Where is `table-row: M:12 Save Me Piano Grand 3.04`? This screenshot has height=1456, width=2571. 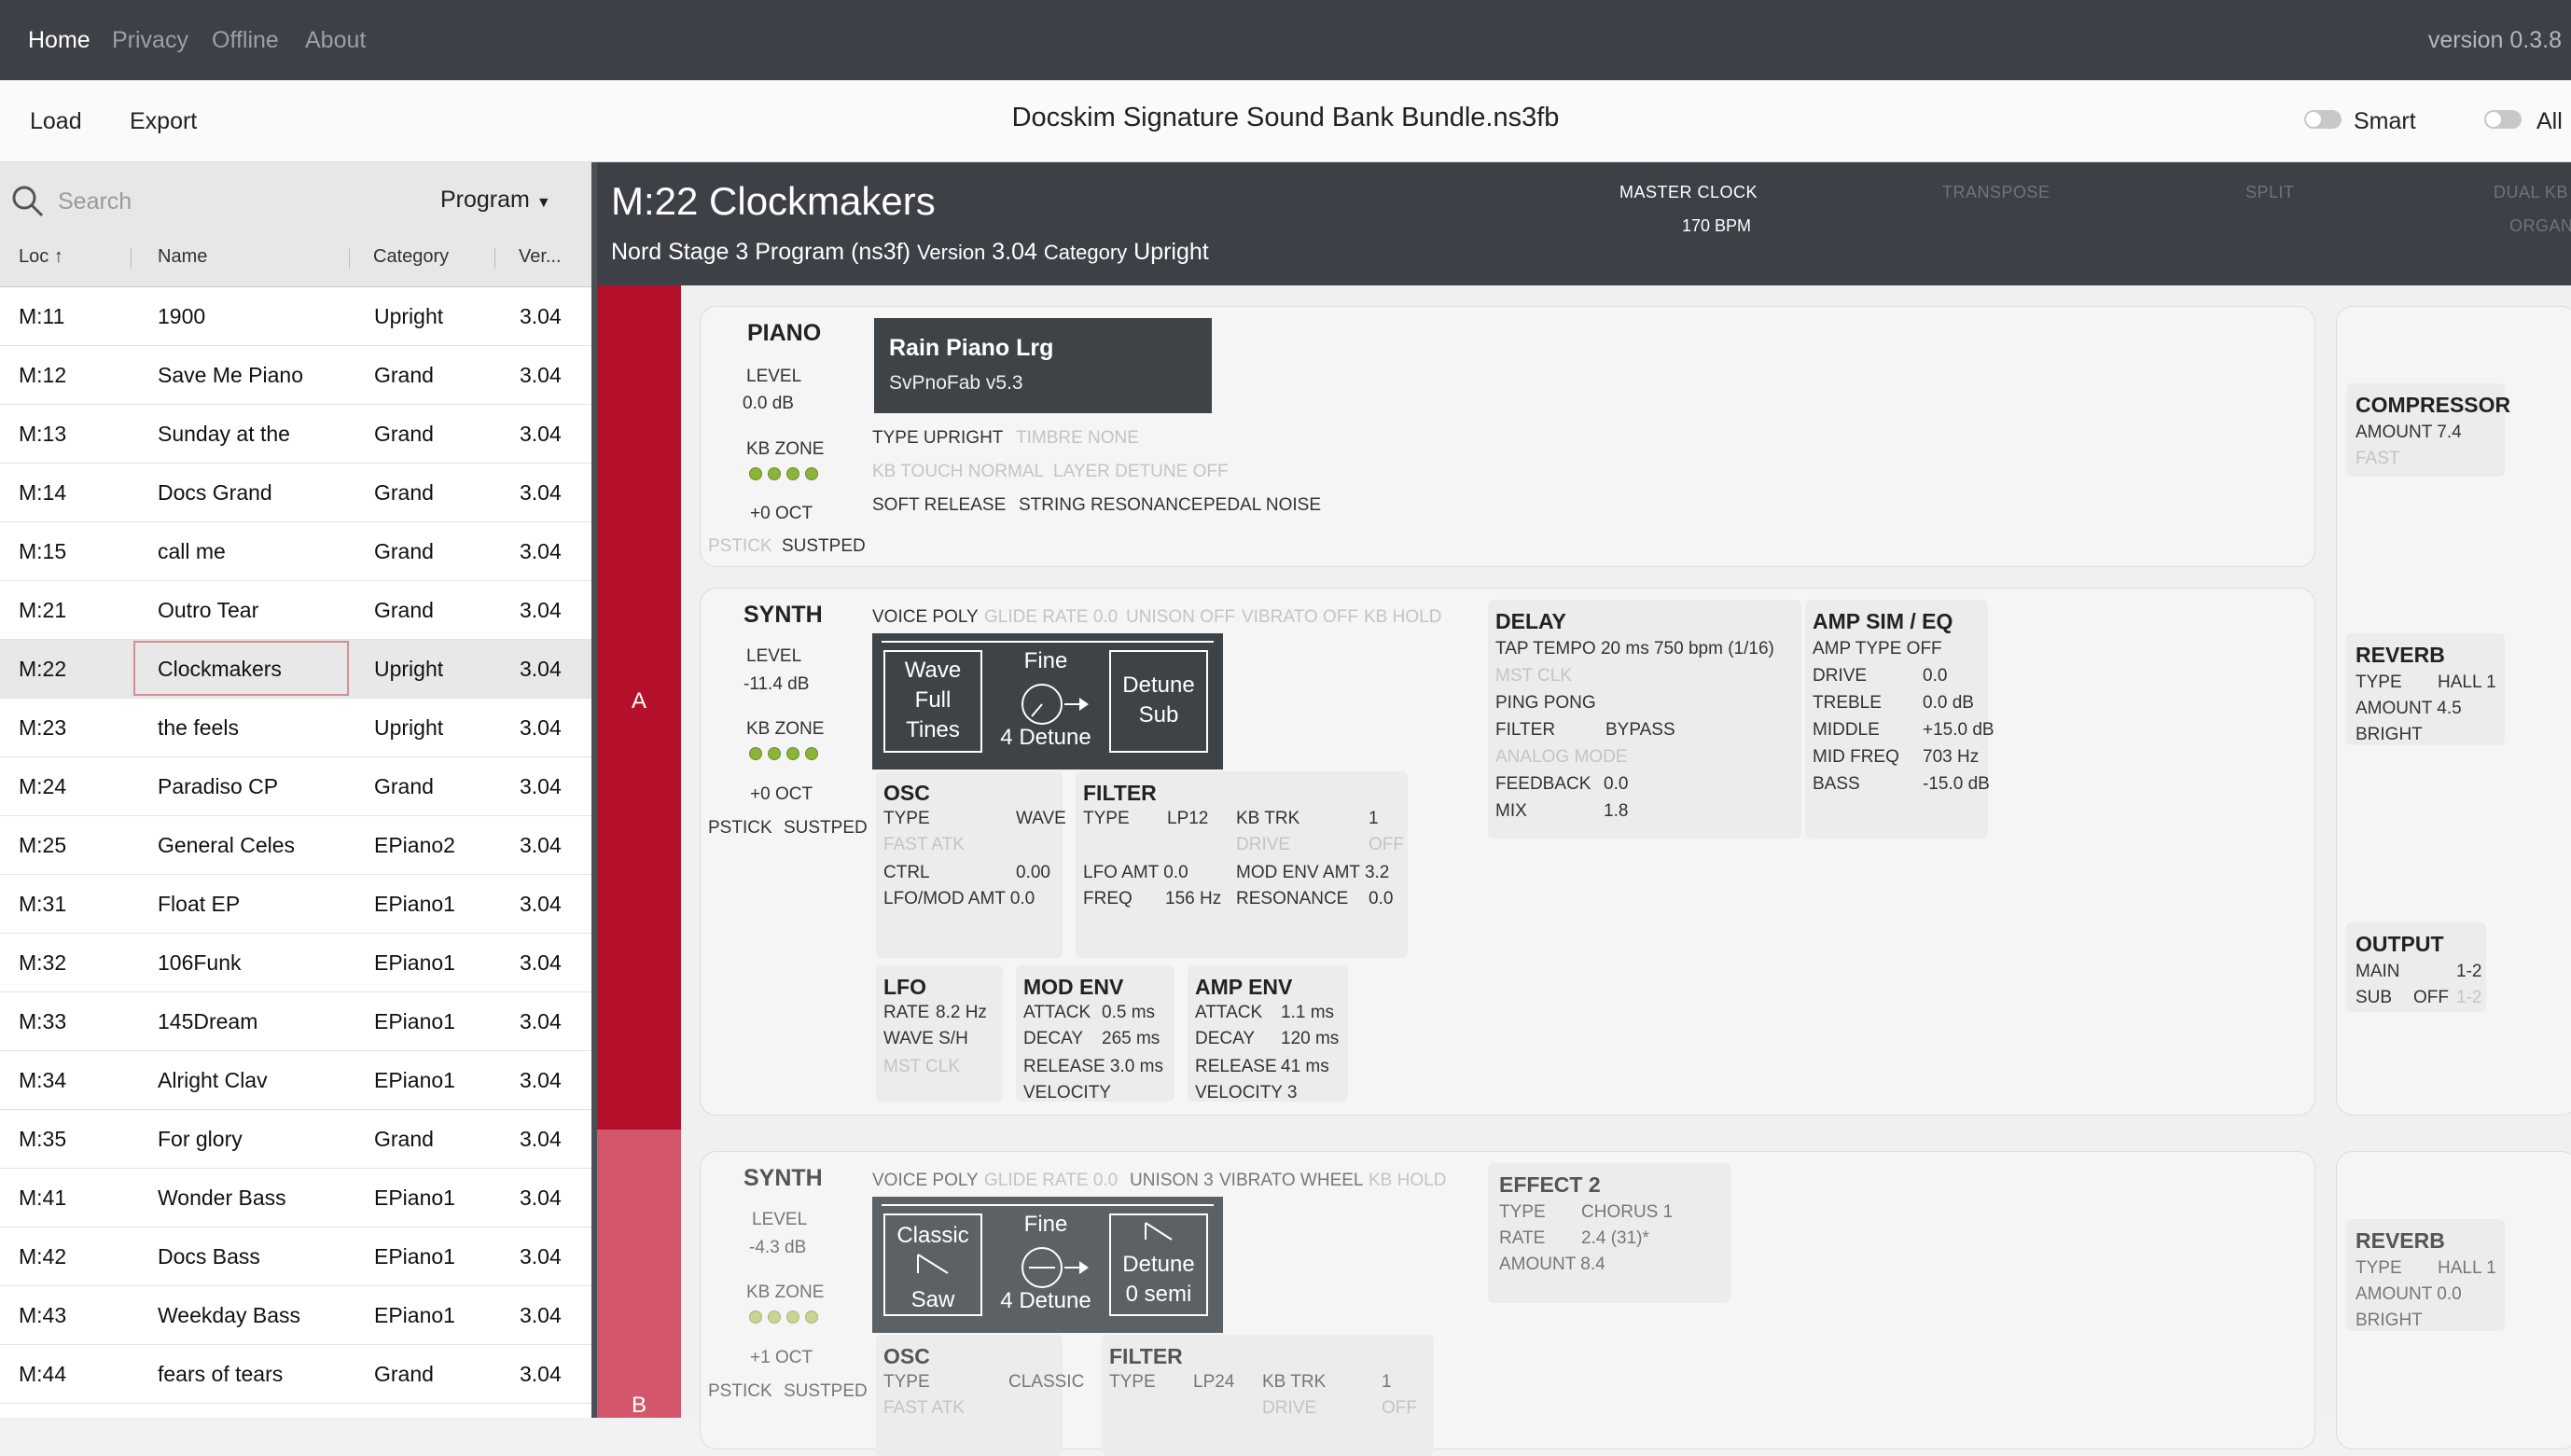
table-row: M:12 Save Me Piano Grand 3.04 is located at coordinates (296, 375).